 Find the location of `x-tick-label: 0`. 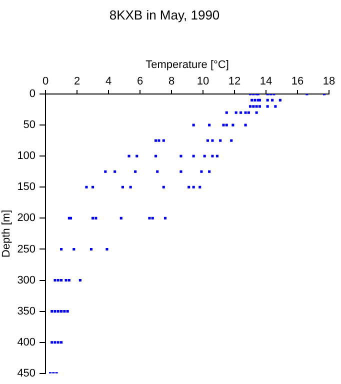

x-tick-label: 0 is located at coordinates (45, 81).